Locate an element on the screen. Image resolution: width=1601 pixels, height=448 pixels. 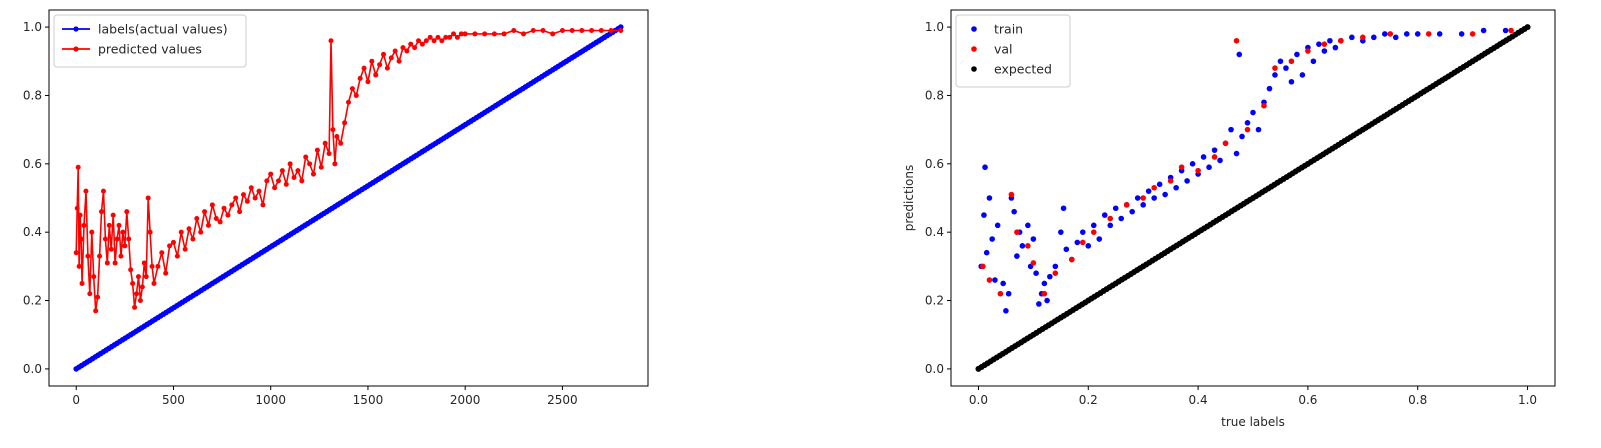
y-tick-label: 0.2 is located at coordinates (32, 301).